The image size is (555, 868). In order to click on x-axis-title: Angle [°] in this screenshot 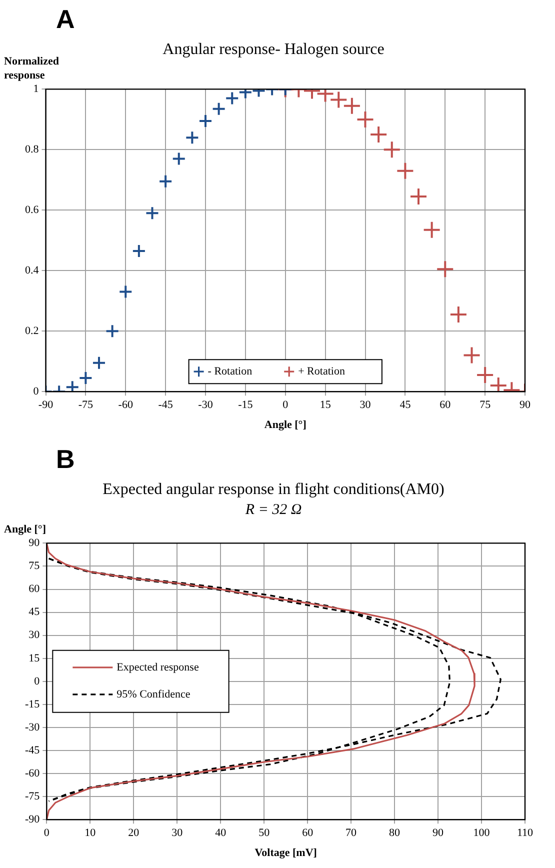, I will do `click(285, 425)`.